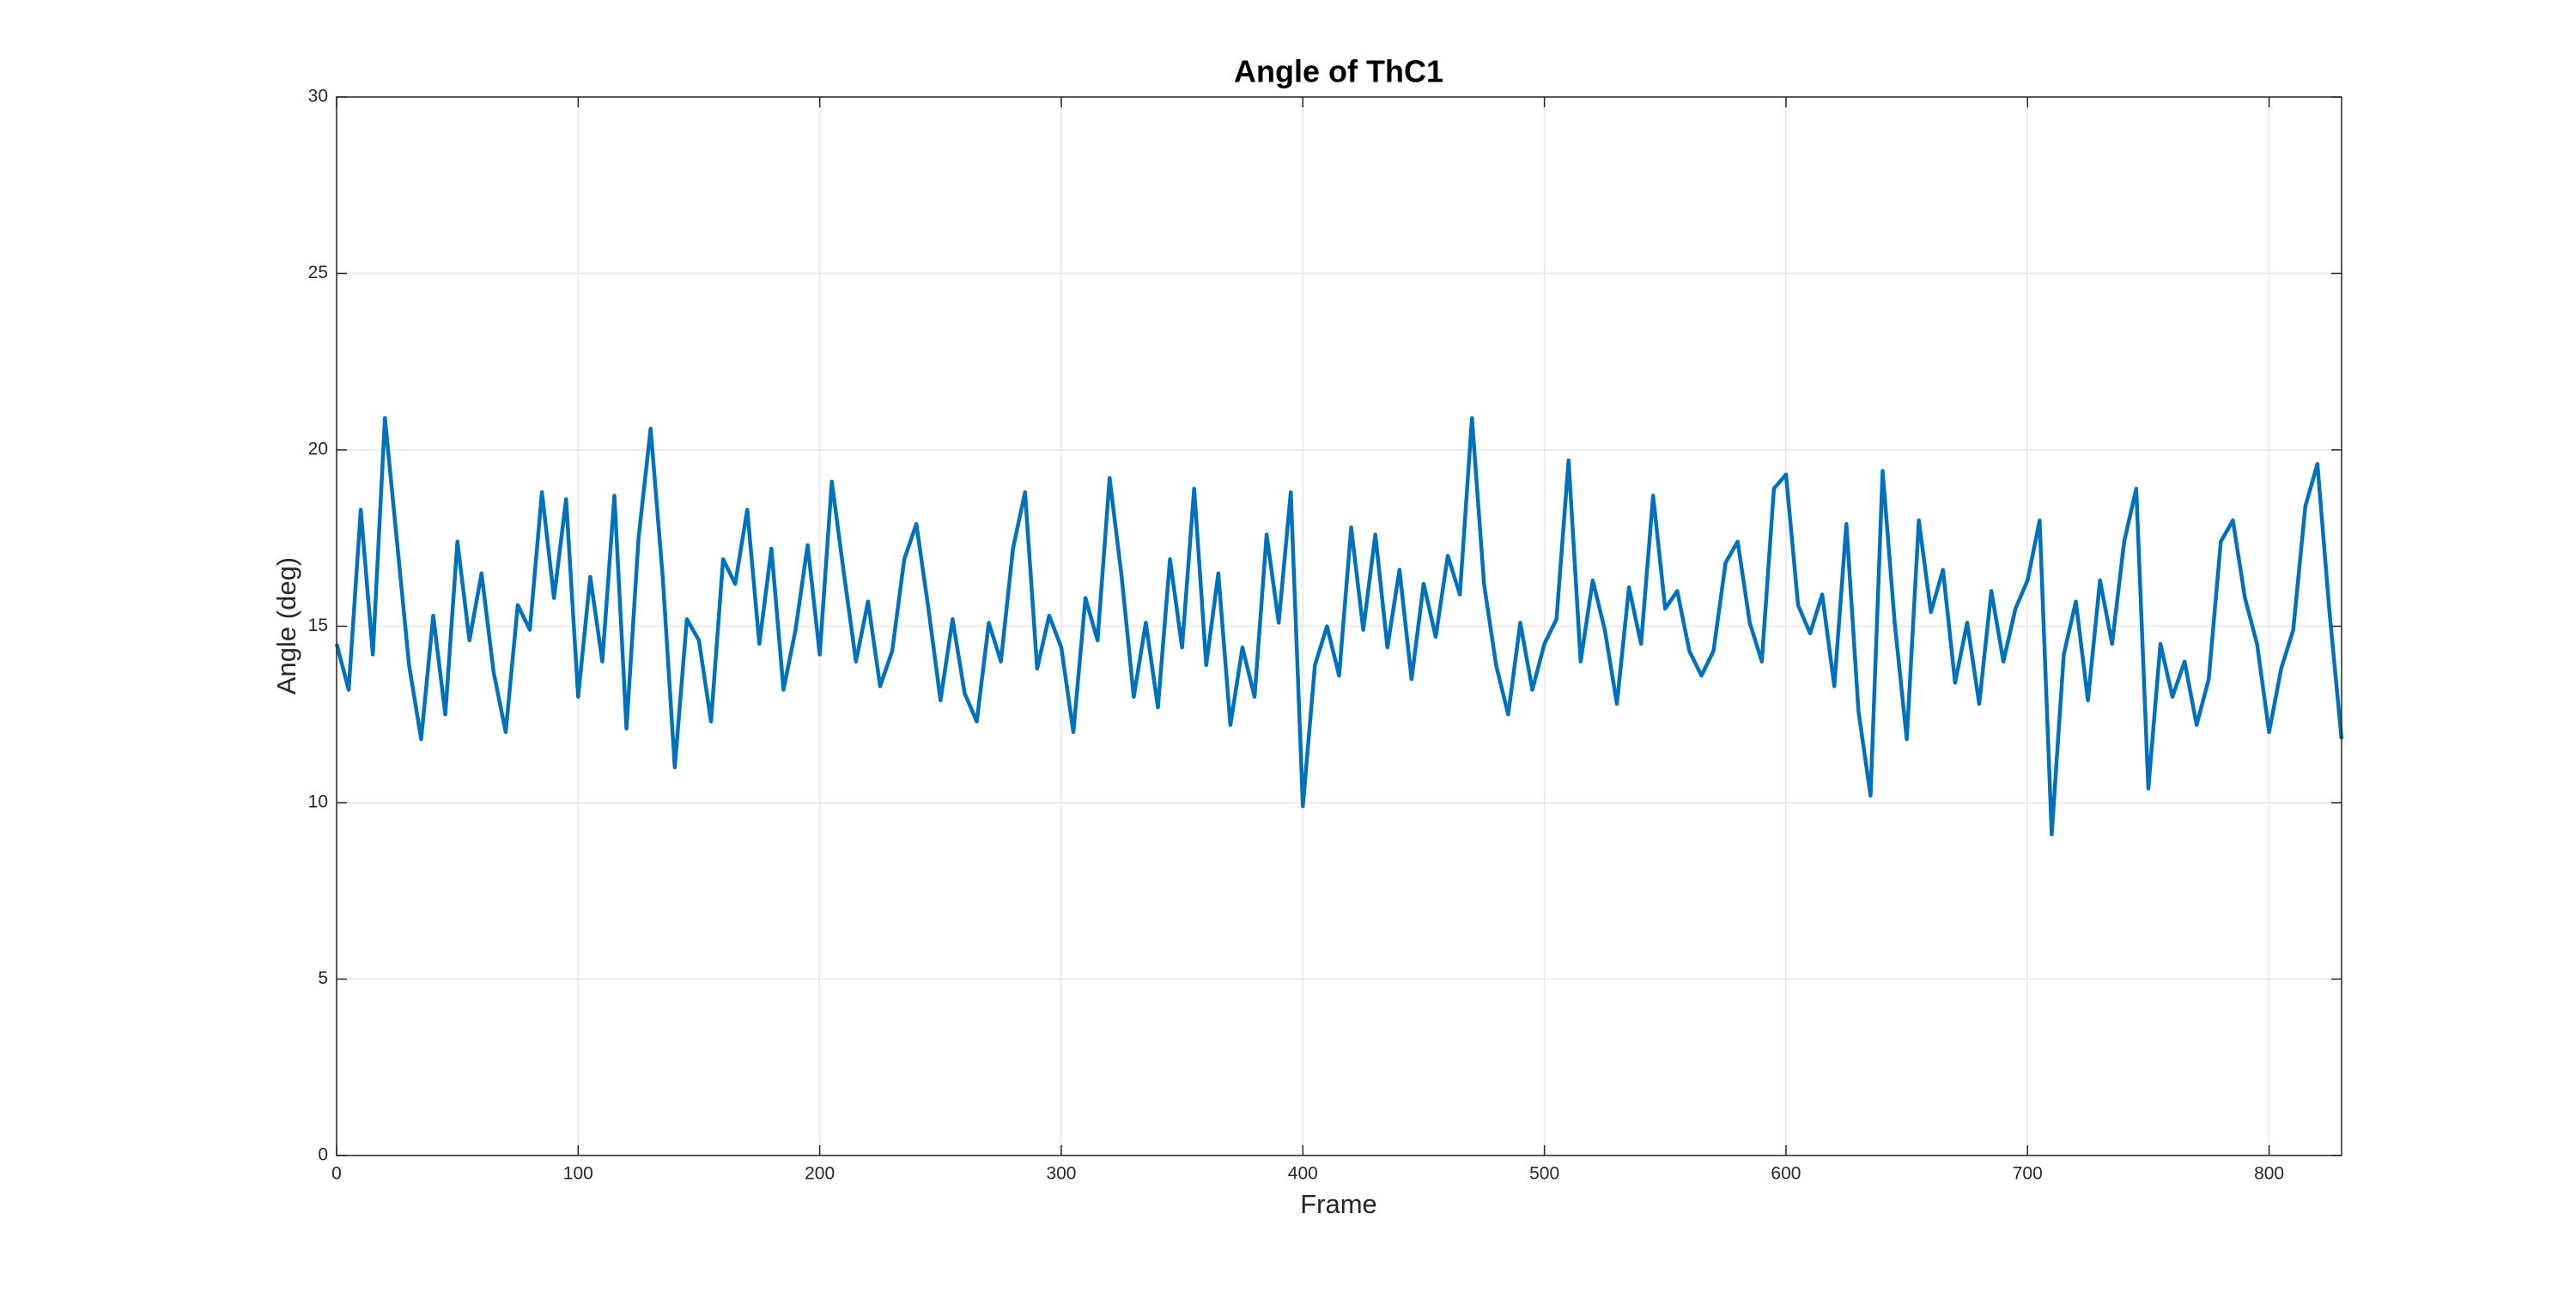  What do you see at coordinates (1303, 1174) in the screenshot?
I see `x-tick-label: 400` at bounding box center [1303, 1174].